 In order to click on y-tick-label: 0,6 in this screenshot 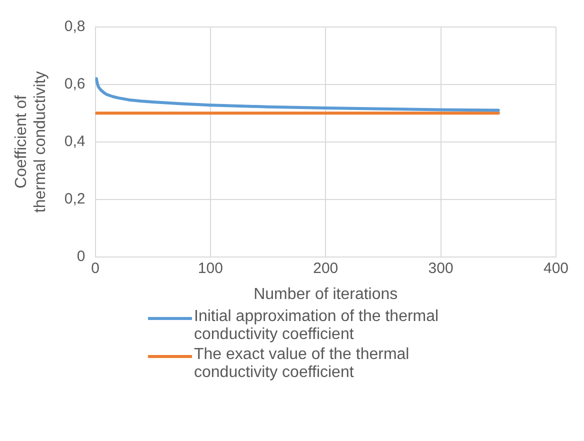, I will do `click(75, 84)`.